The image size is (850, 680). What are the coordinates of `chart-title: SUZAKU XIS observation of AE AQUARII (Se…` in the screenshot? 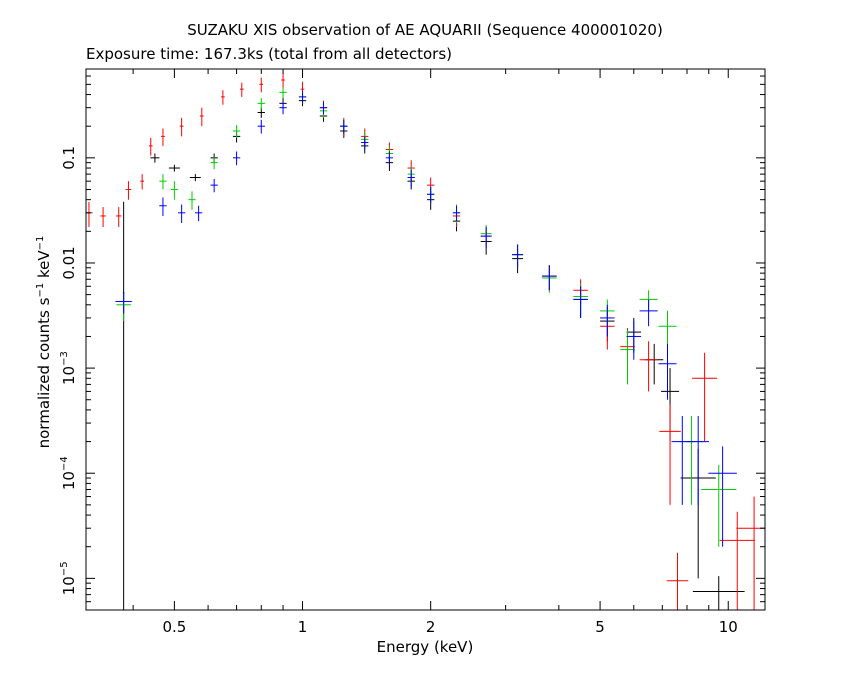 It's located at (425, 30).